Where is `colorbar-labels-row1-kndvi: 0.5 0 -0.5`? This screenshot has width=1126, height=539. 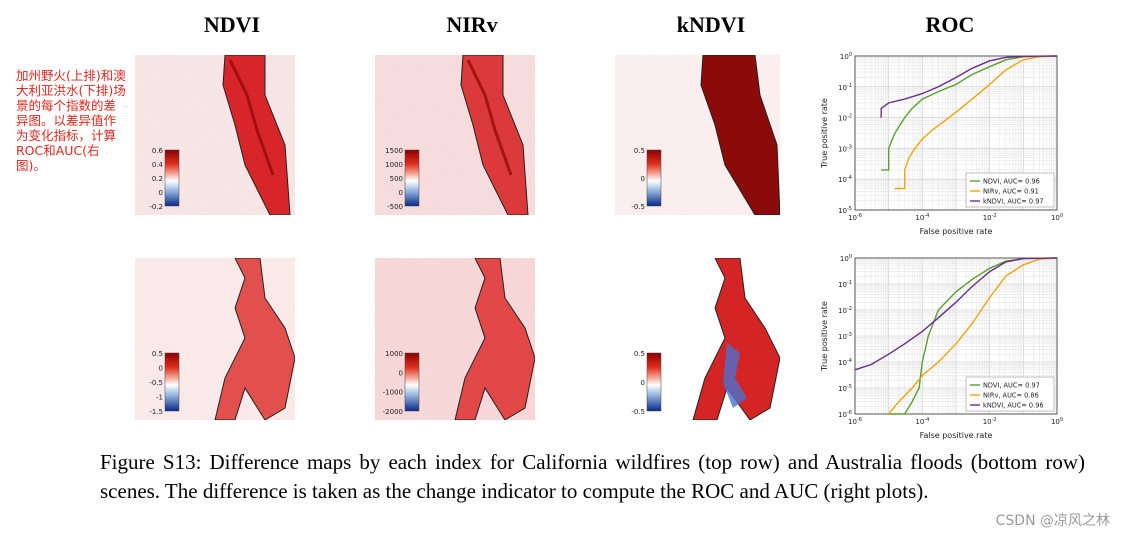 colorbar-labels-row1-kndvi: 0.5 0 -0.5 is located at coordinates (638, 179).